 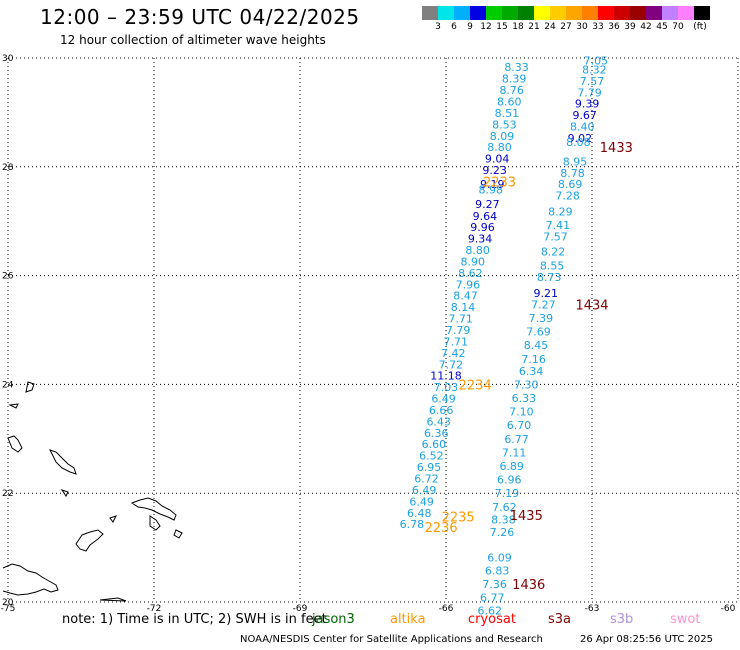 What do you see at coordinates (567, 196) in the screenshot?
I see `wave-height-value: 7.28` at bounding box center [567, 196].